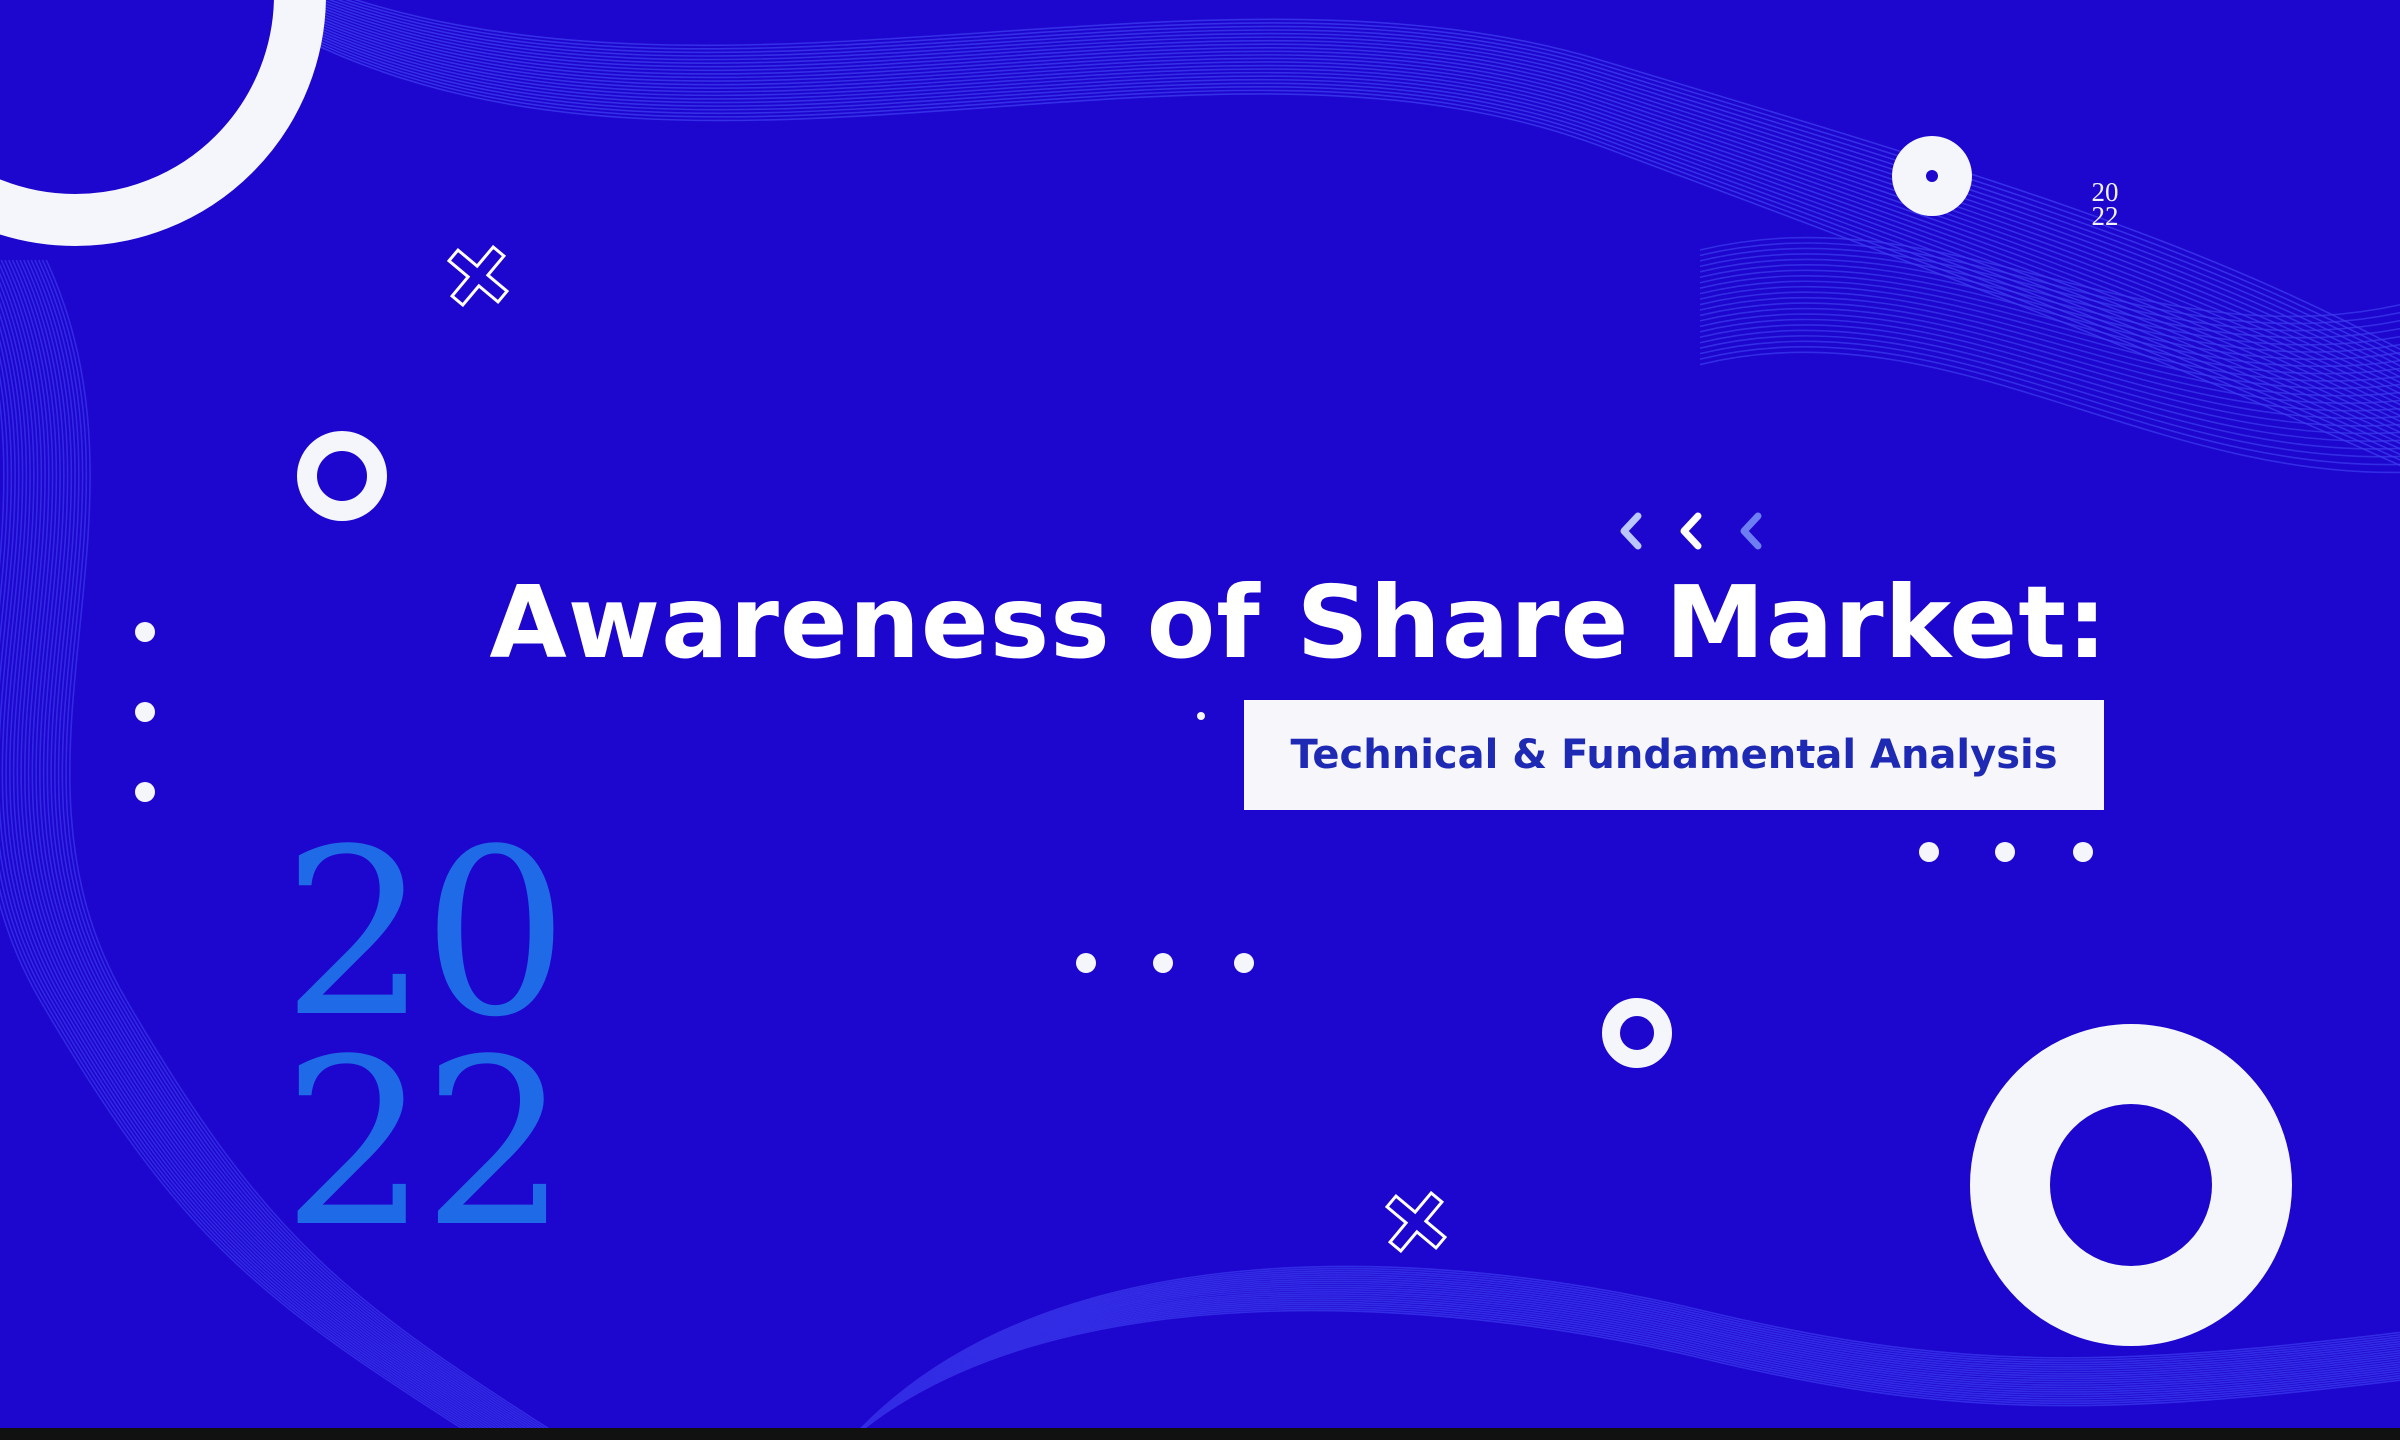 The width and height of the screenshot is (2400, 1440). I want to click on year-small-line1: 20, so click(2105, 192).